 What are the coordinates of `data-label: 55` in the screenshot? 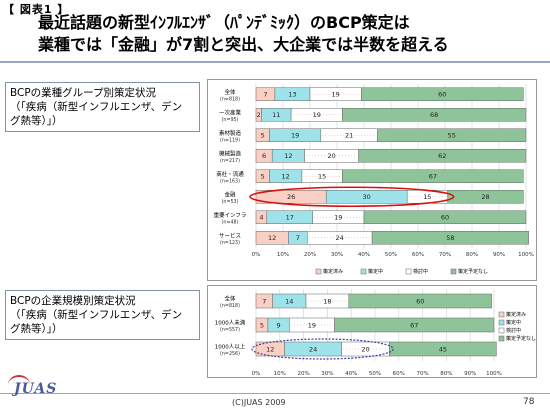 It's located at (452, 136).